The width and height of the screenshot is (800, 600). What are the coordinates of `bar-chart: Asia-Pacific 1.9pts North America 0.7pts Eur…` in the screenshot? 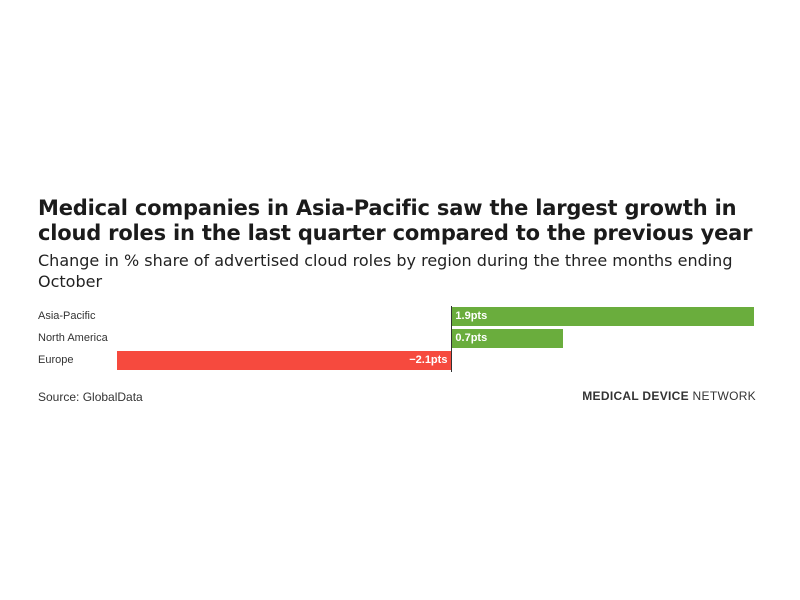 It's located at (399, 339).